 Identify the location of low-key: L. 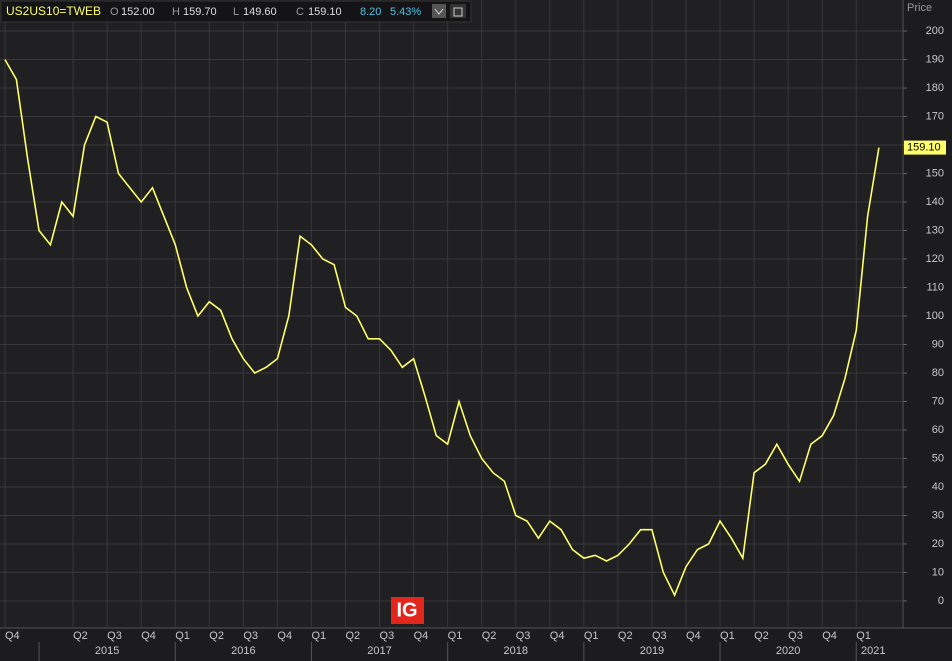
(236, 12).